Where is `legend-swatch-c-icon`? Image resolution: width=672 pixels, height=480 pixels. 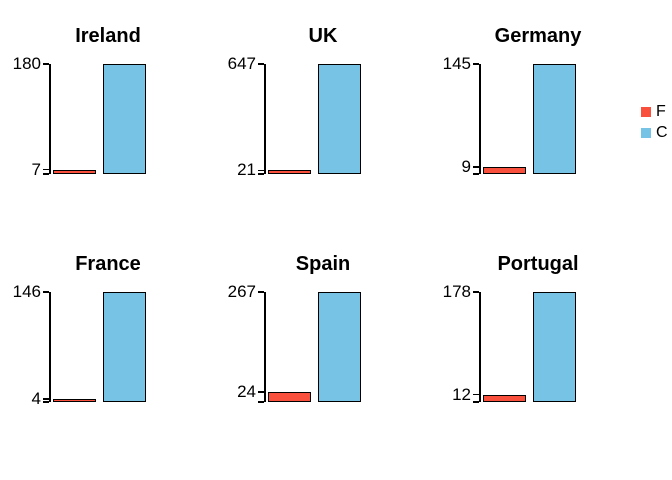 legend-swatch-c-icon is located at coordinates (646, 132).